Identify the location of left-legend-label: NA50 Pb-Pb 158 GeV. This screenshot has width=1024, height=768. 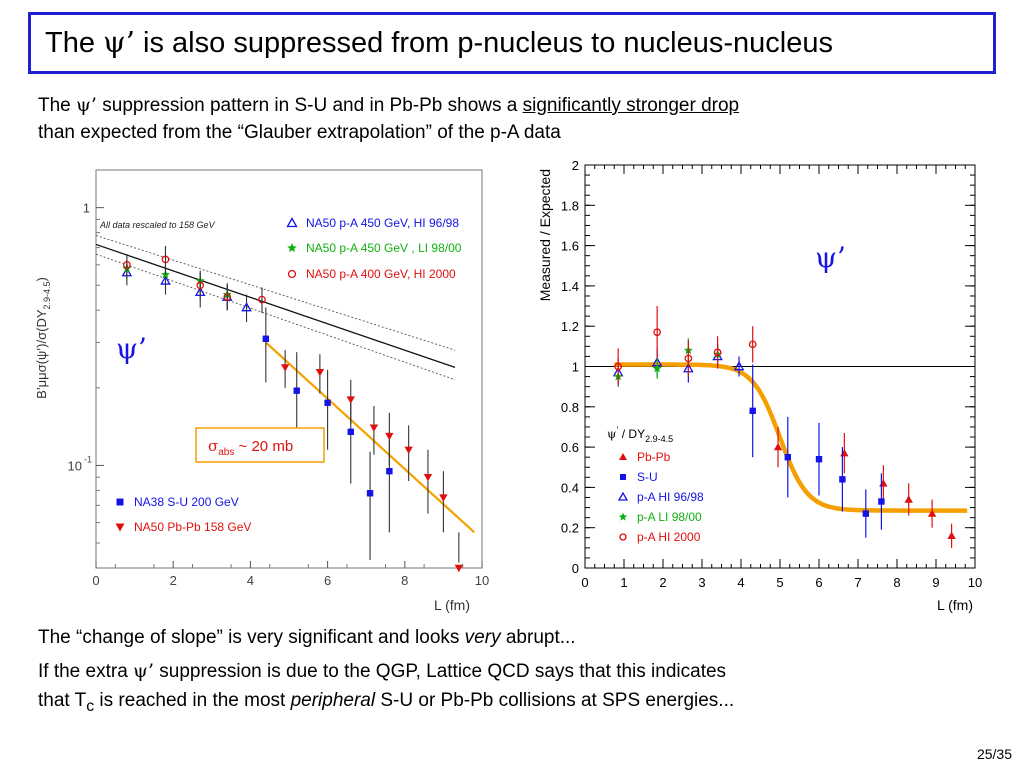
(192, 527).